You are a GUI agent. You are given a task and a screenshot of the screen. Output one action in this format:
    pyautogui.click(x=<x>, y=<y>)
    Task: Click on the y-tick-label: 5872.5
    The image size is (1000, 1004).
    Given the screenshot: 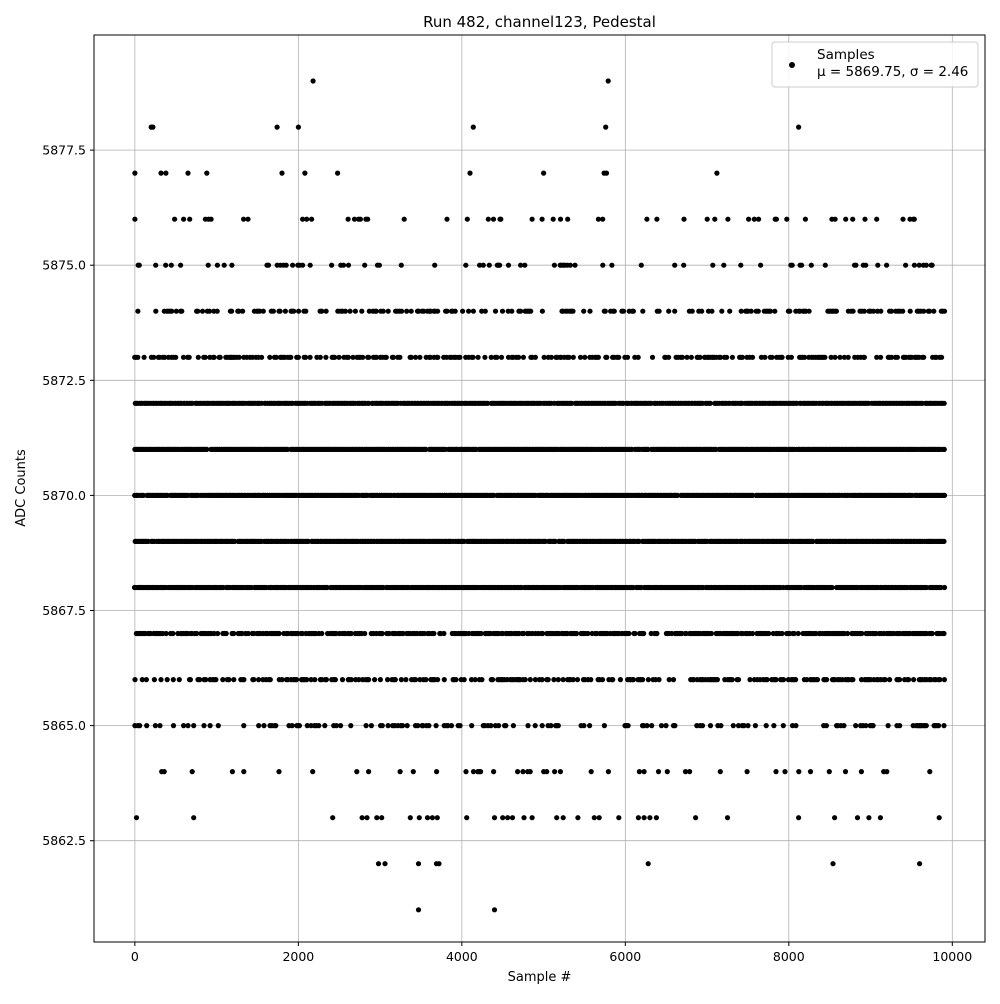 What is the action you would take?
    pyautogui.click(x=64, y=380)
    